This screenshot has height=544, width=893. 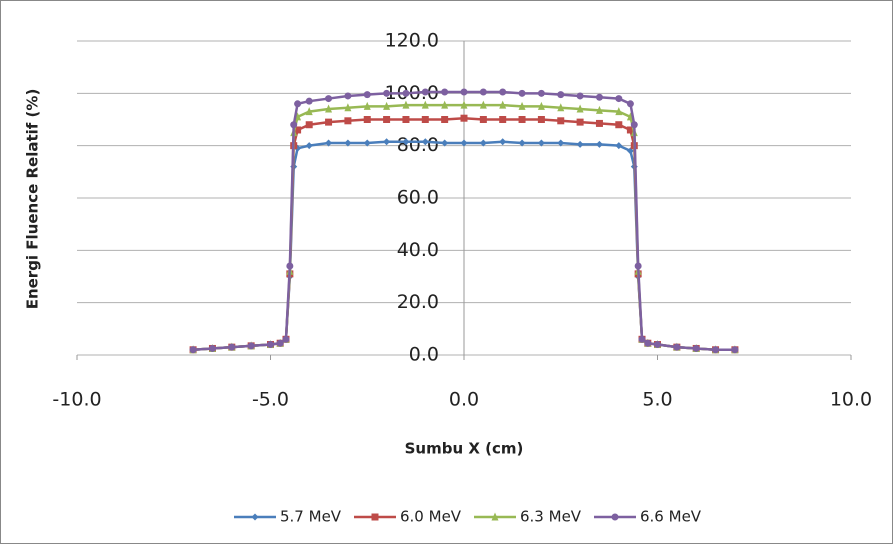 I want to click on x-axis-title: Sumbu X (cm), so click(x=464, y=449).